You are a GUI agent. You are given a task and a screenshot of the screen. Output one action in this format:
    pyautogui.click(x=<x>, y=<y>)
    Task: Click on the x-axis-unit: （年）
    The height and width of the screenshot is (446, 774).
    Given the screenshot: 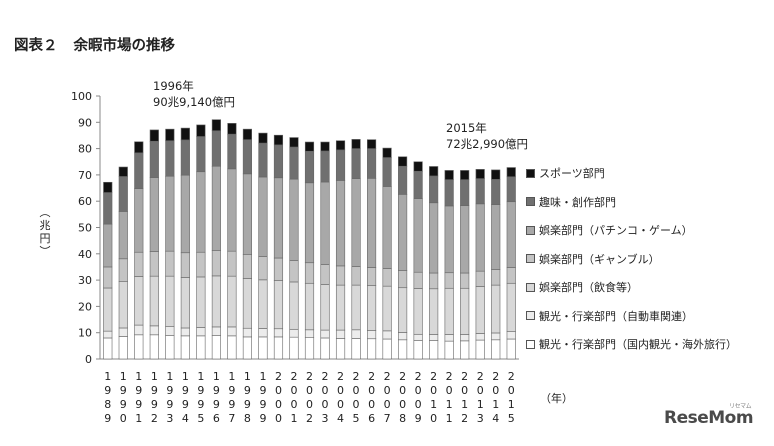 What is the action you would take?
    pyautogui.click(x=556, y=398)
    